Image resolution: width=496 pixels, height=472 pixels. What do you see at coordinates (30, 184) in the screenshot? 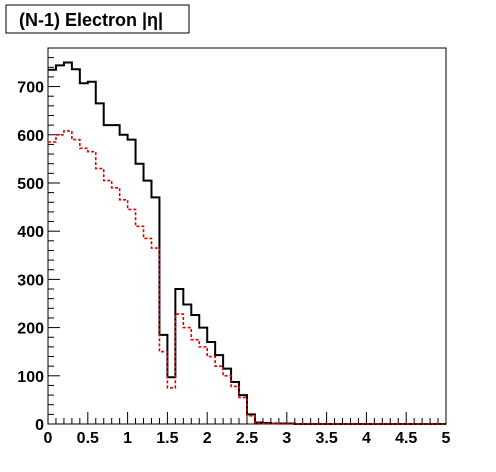
I see `y-tick-label: 500` at bounding box center [30, 184].